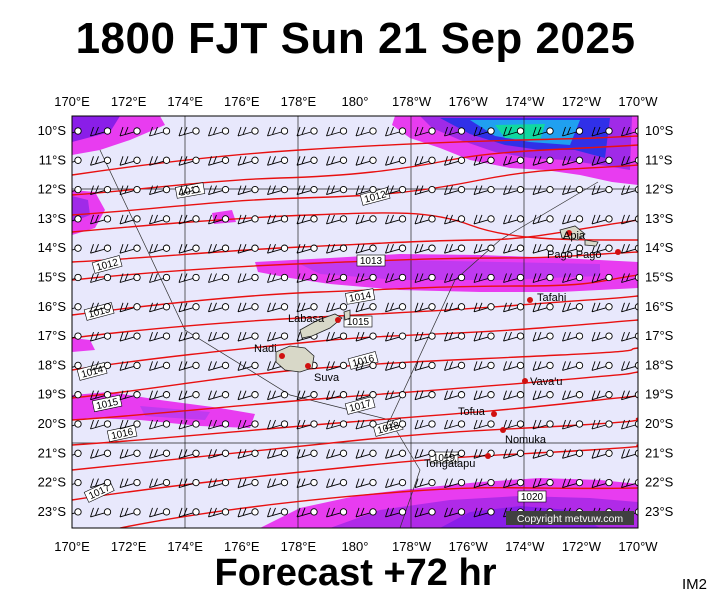 The image size is (711, 600). I want to click on place-label-nomuka: Nomuka, so click(526, 440).